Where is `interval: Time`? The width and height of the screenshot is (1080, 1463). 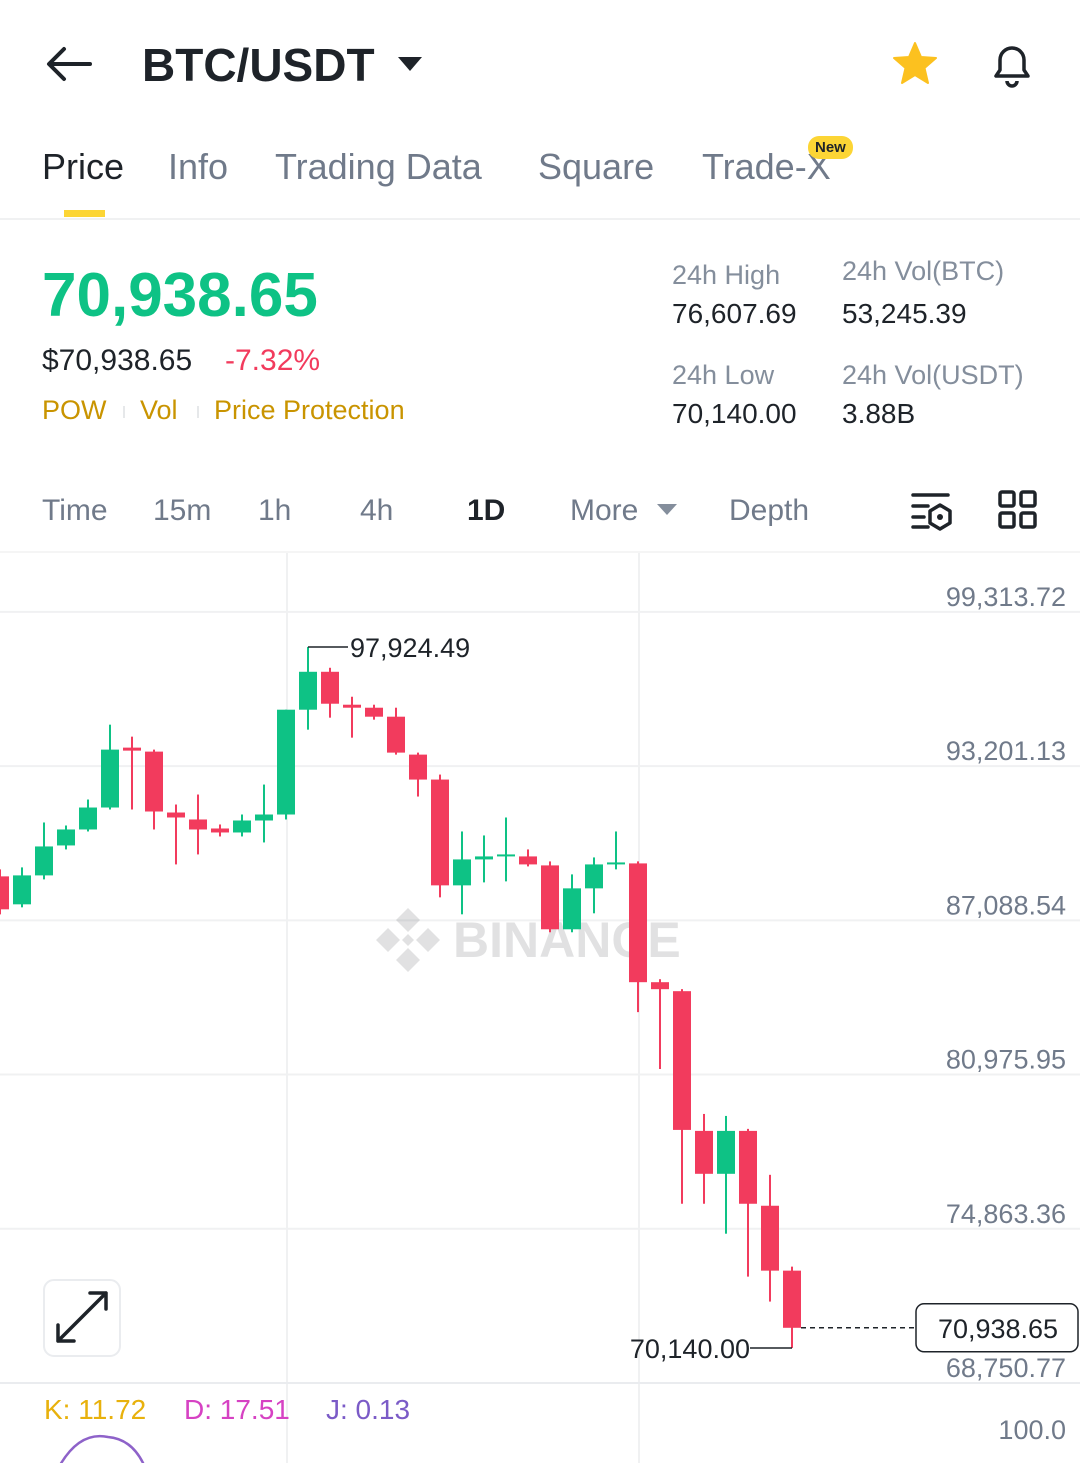 interval: Time is located at coordinates (75, 510).